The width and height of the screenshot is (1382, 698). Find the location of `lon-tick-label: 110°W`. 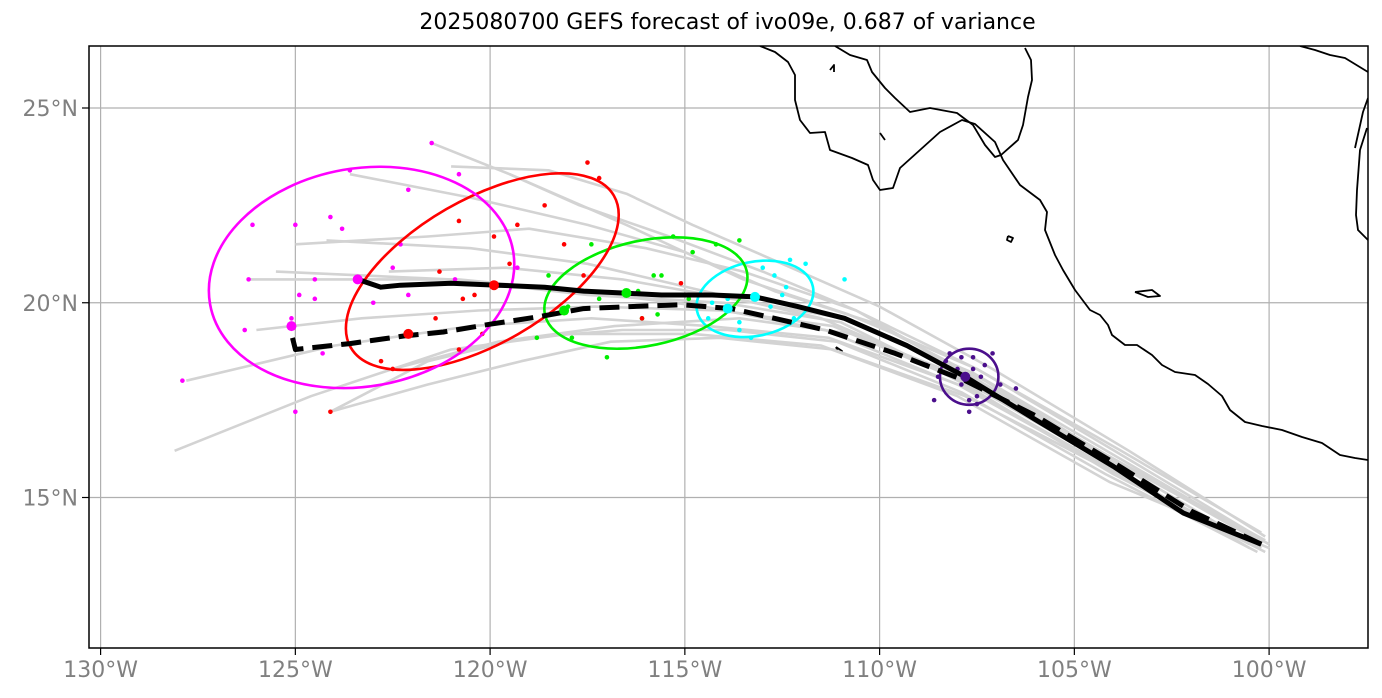

lon-tick-label: 110°W is located at coordinates (879, 670).